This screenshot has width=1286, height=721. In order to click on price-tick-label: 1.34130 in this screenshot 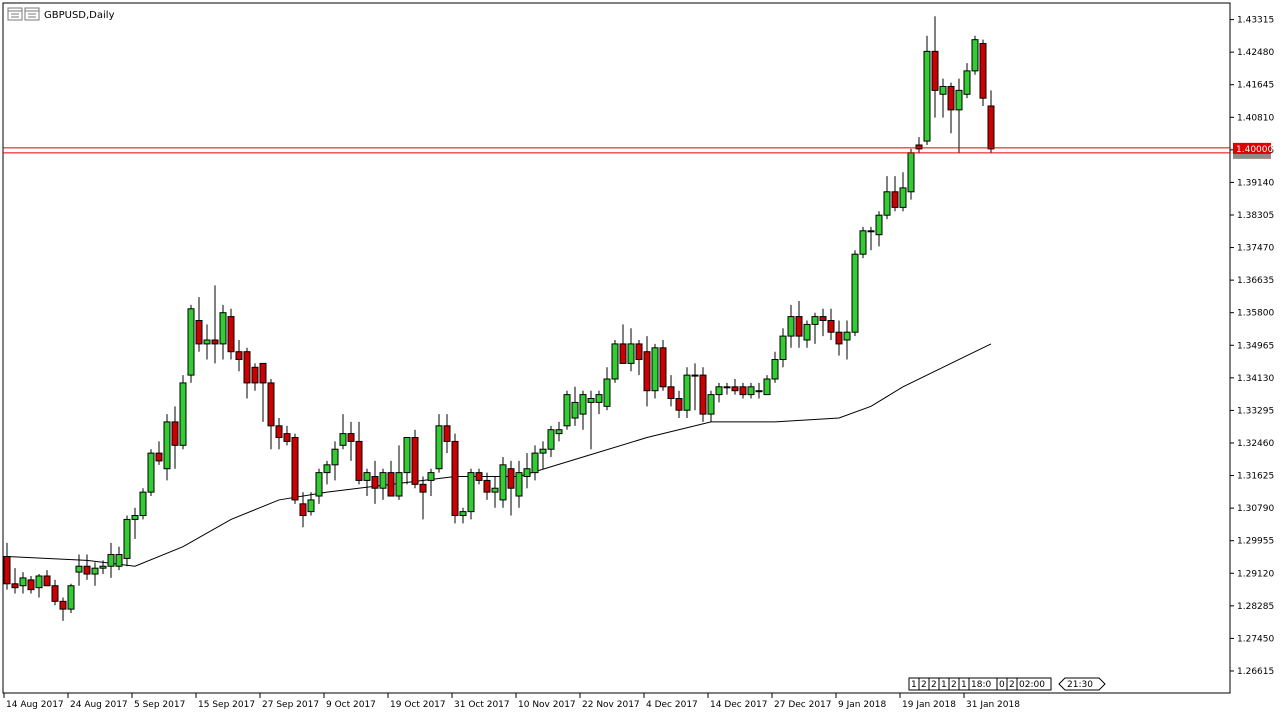, I will do `click(1255, 379)`.